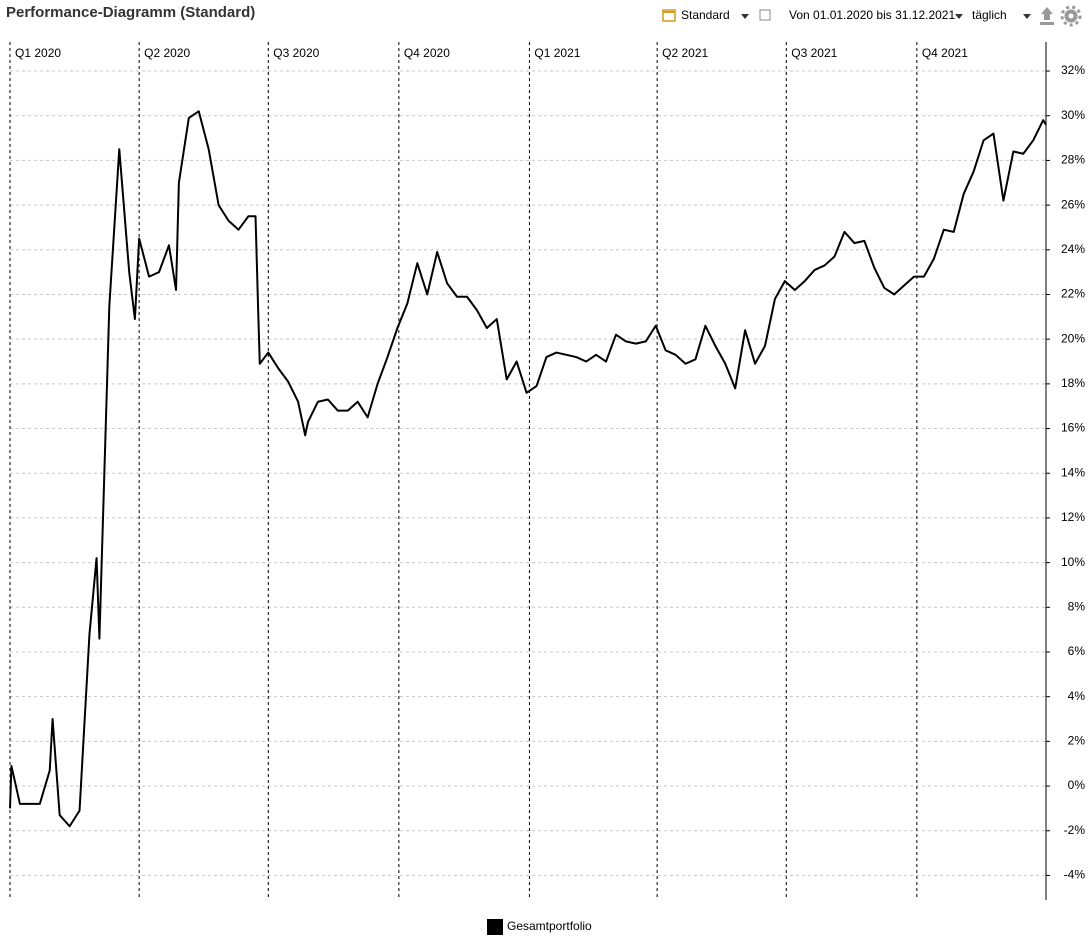 The height and width of the screenshot is (941, 1089). I want to click on reset-icon, so click(765, 15).